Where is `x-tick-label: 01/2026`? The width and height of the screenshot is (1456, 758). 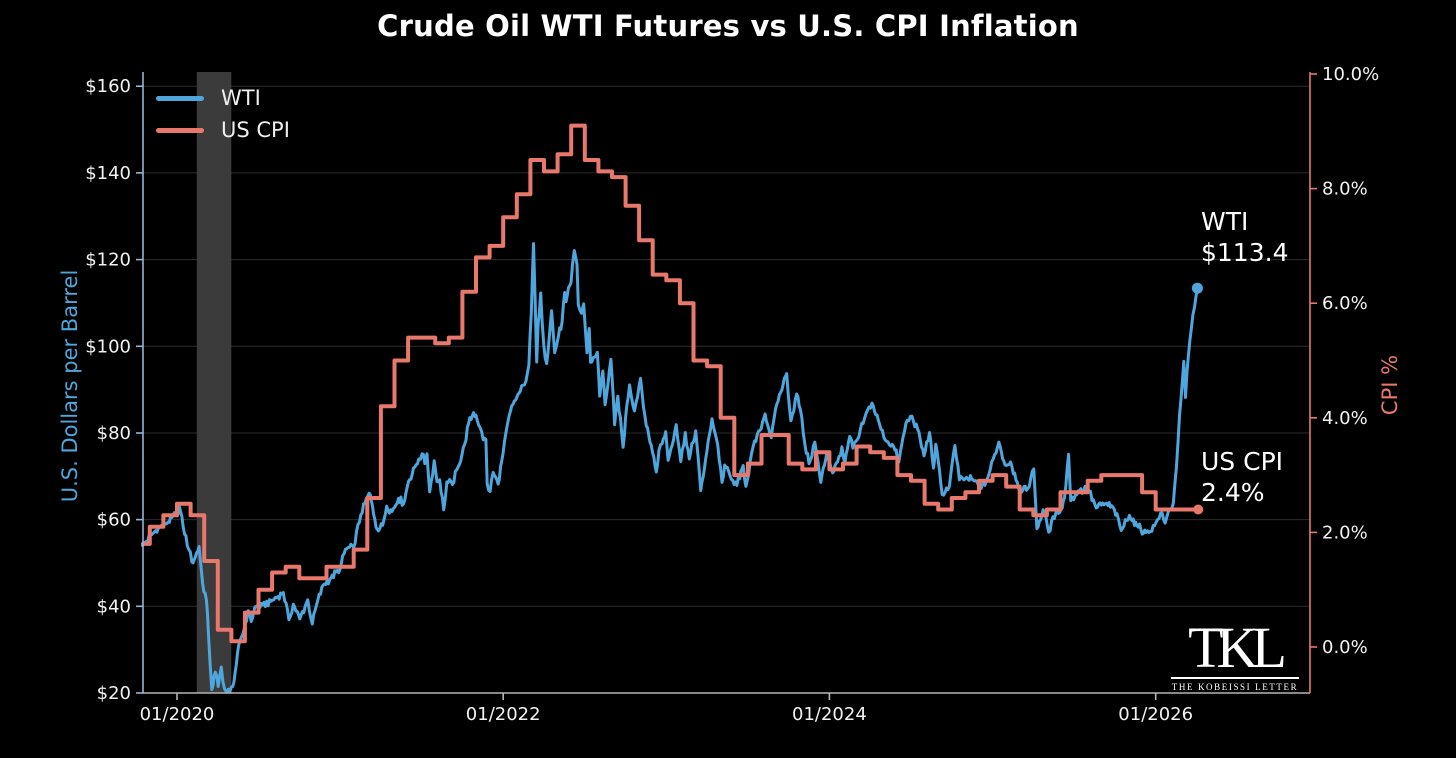
x-tick-label: 01/2026 is located at coordinates (1155, 714).